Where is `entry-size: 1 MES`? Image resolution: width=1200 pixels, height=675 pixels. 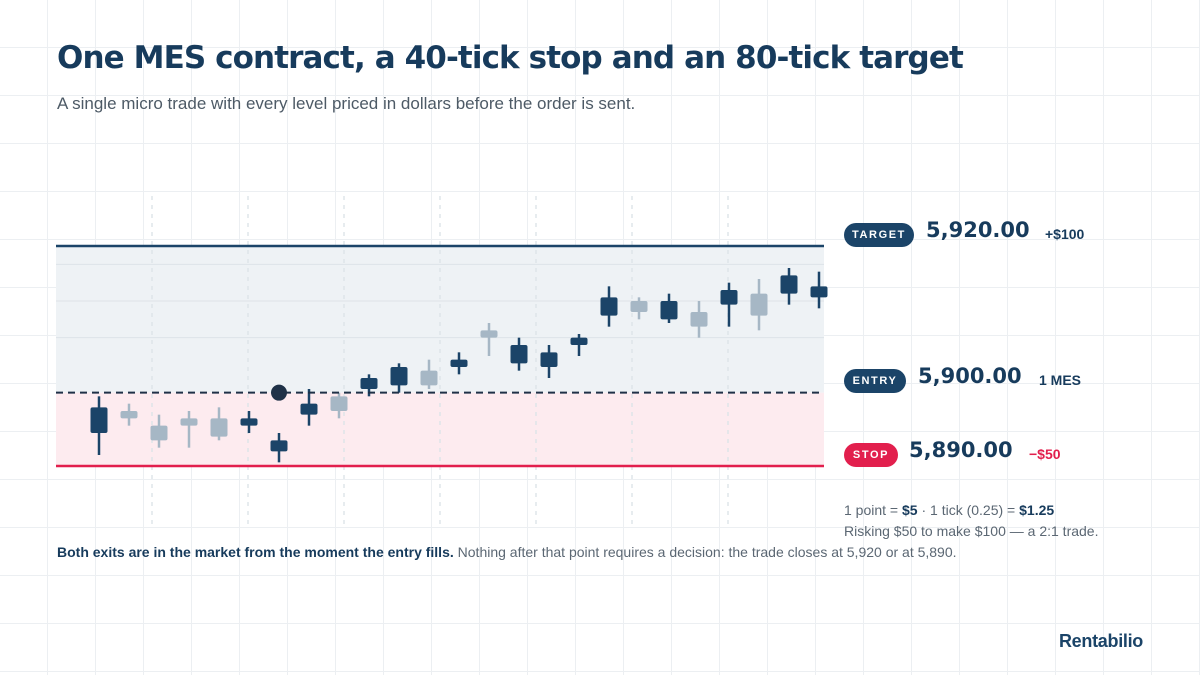
entry-size: 1 MES is located at coordinates (1060, 380).